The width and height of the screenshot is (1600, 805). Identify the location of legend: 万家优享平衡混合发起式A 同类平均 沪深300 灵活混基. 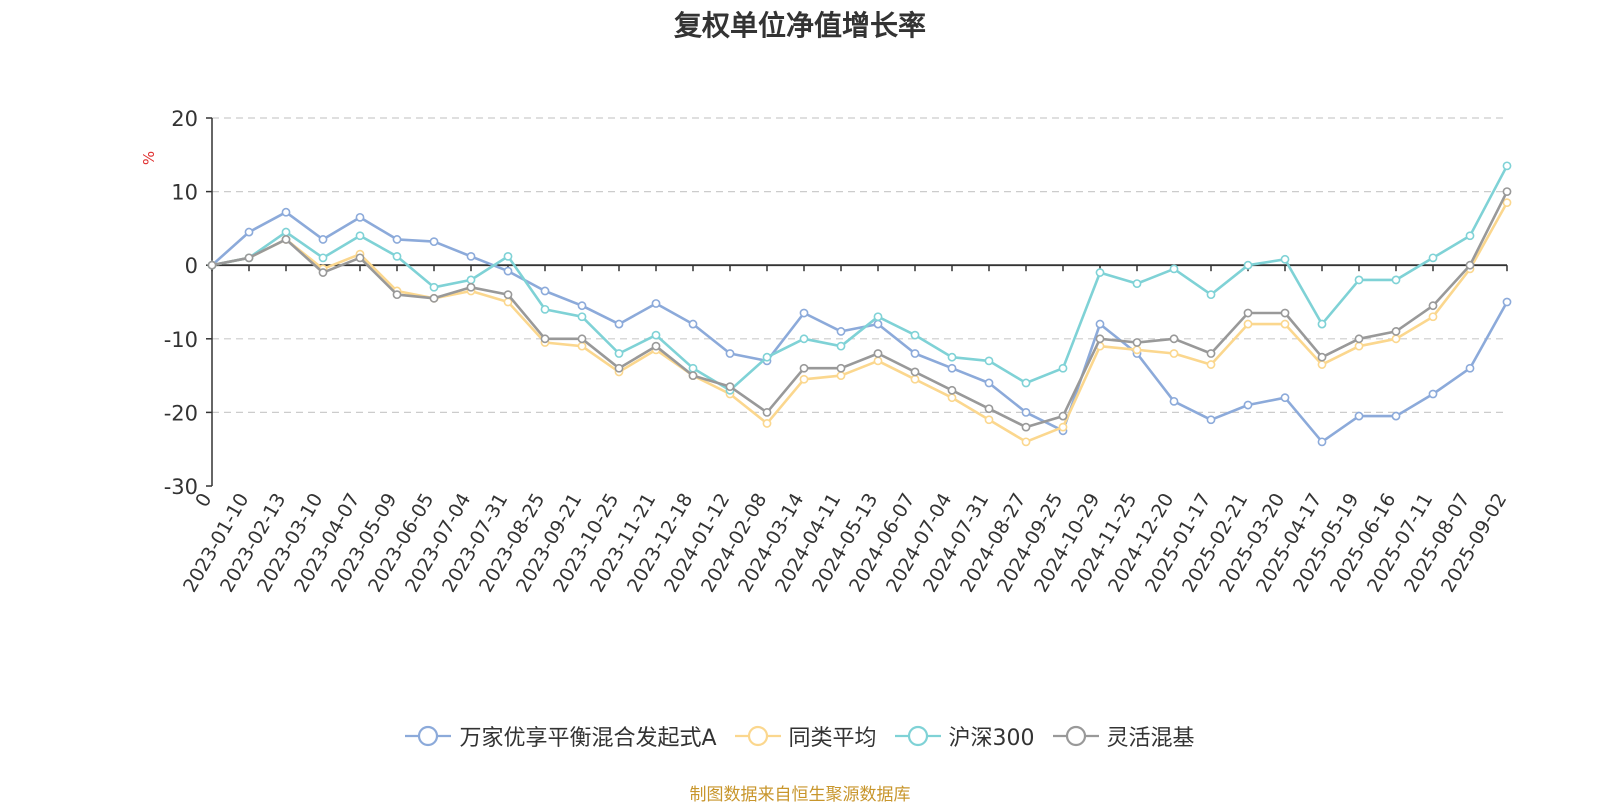
(800, 736).